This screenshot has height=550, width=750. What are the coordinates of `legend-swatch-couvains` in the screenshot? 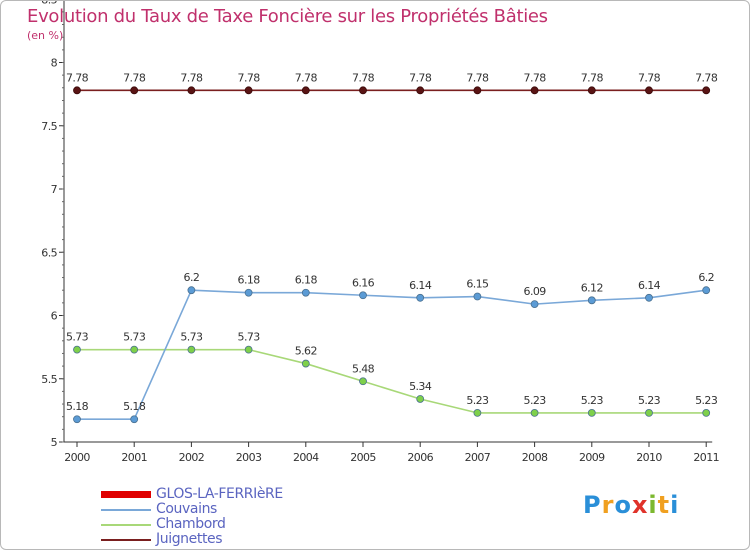 It's located at (126, 510).